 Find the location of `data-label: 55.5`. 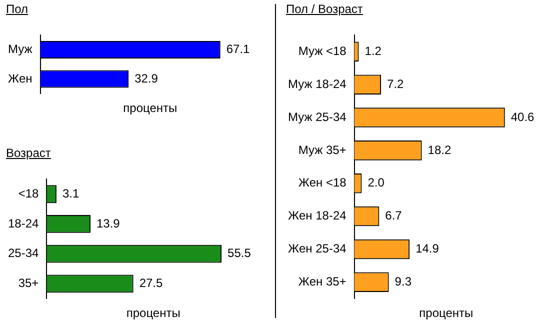

data-label: 55.5 is located at coordinates (240, 253).